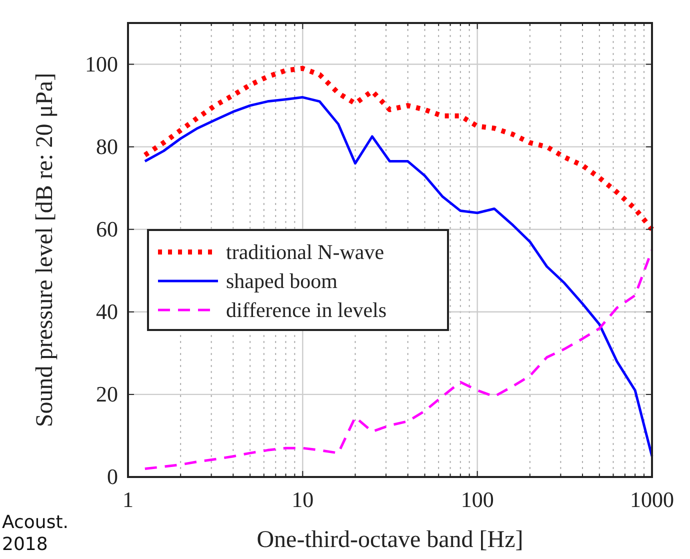 This screenshot has height=559, width=690. What do you see at coordinates (128, 499) in the screenshot?
I see `x-tick-label: 1` at bounding box center [128, 499].